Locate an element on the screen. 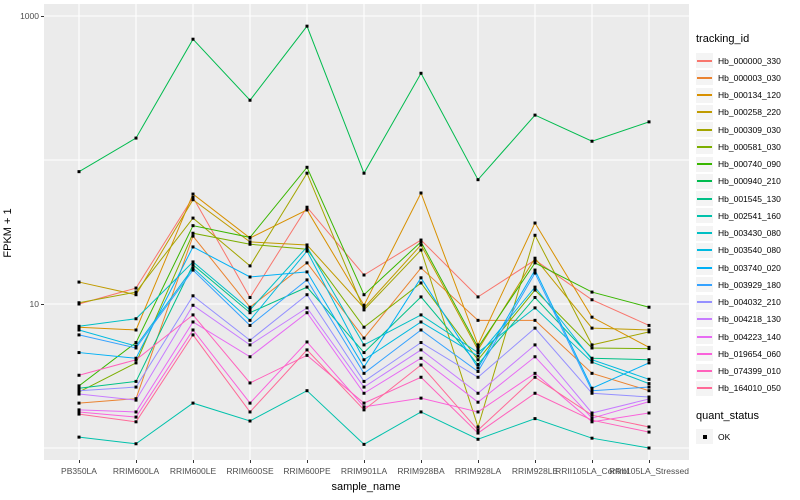  legend-label: Hb_019654_060 is located at coordinates (749, 353).